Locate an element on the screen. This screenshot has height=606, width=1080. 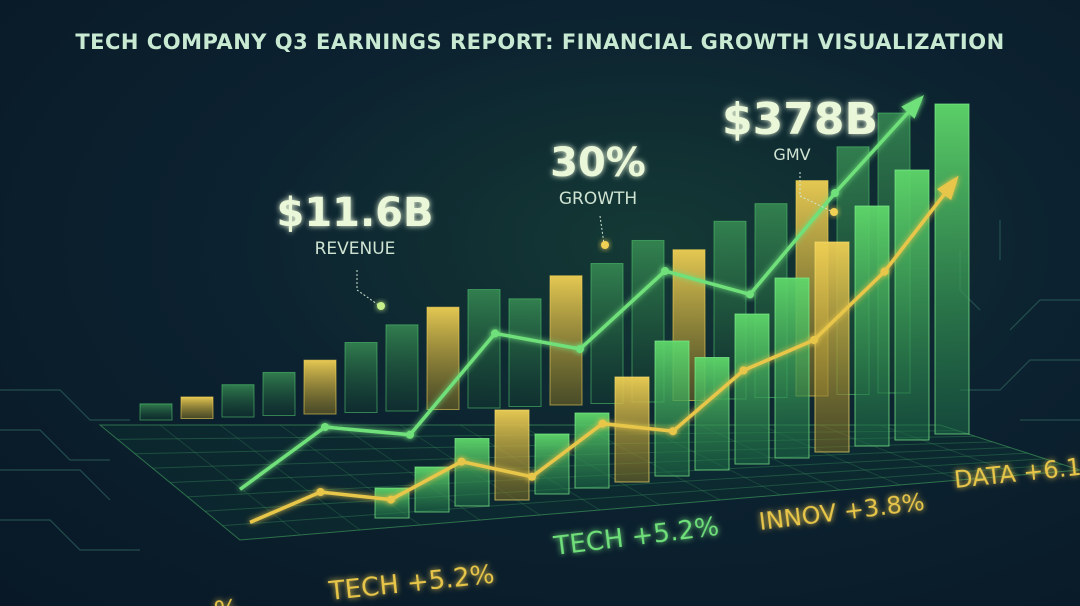
annotation-revenue-leader-b is located at coordinates (368, 298).